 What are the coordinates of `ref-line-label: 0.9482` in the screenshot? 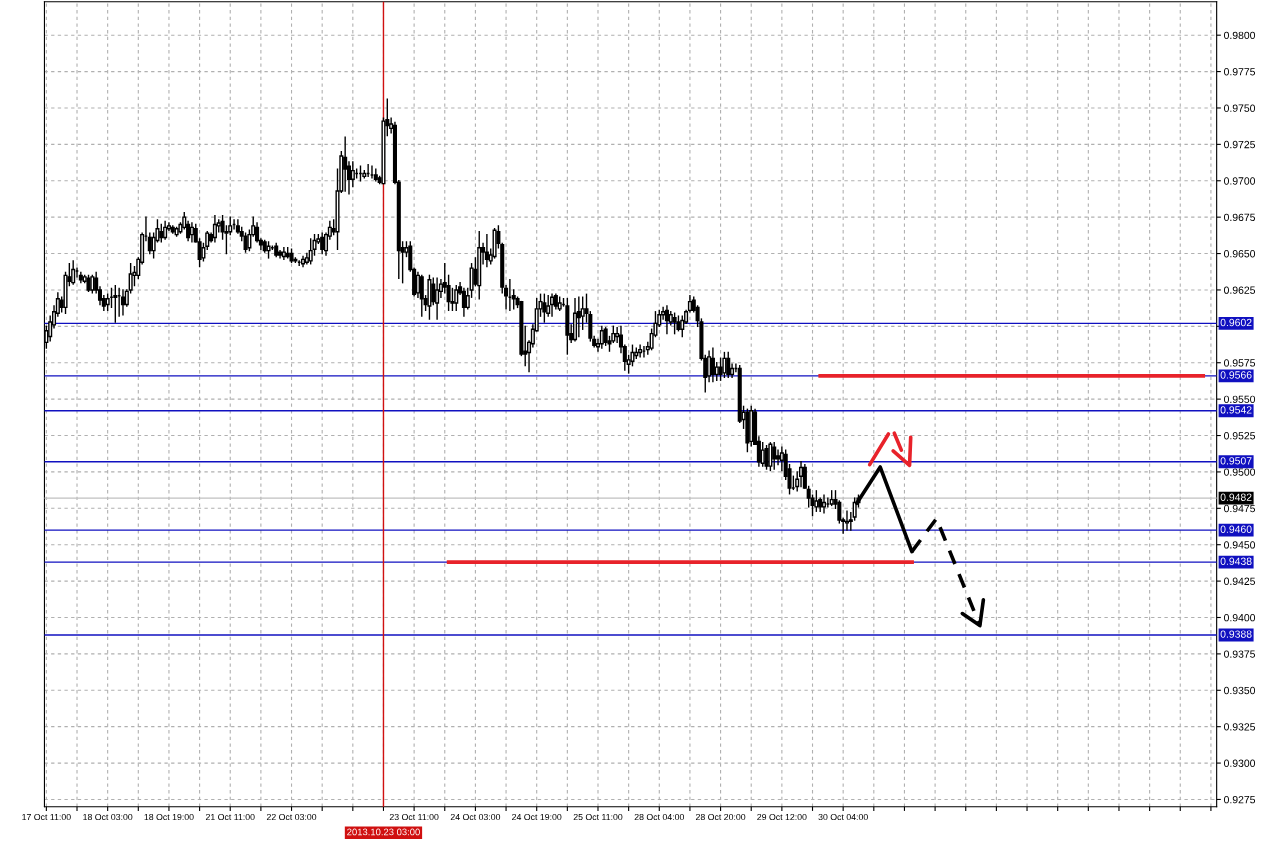 It's located at (1236, 497).